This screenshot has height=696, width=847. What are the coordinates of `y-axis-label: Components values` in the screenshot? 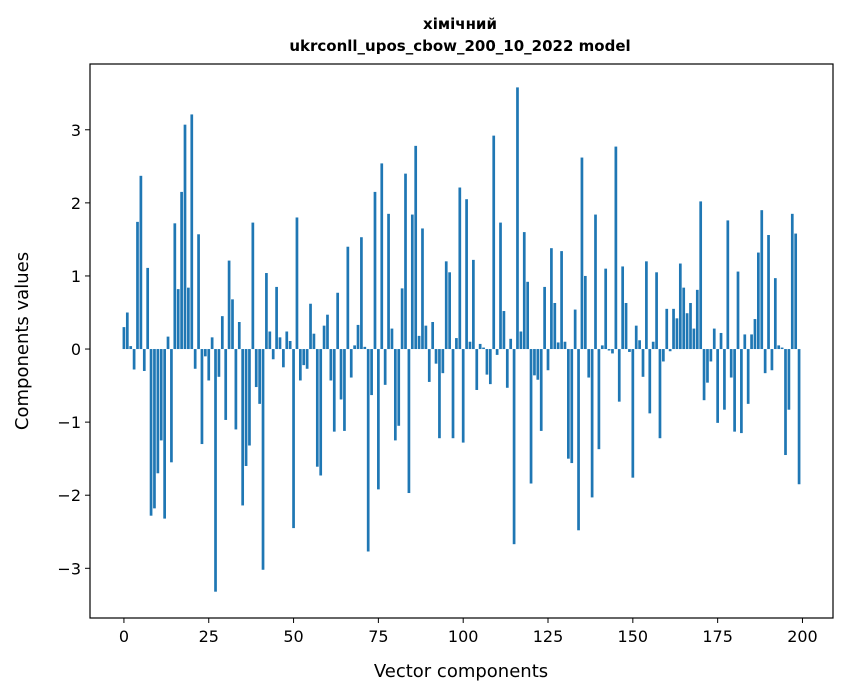 It's located at (22, 341).